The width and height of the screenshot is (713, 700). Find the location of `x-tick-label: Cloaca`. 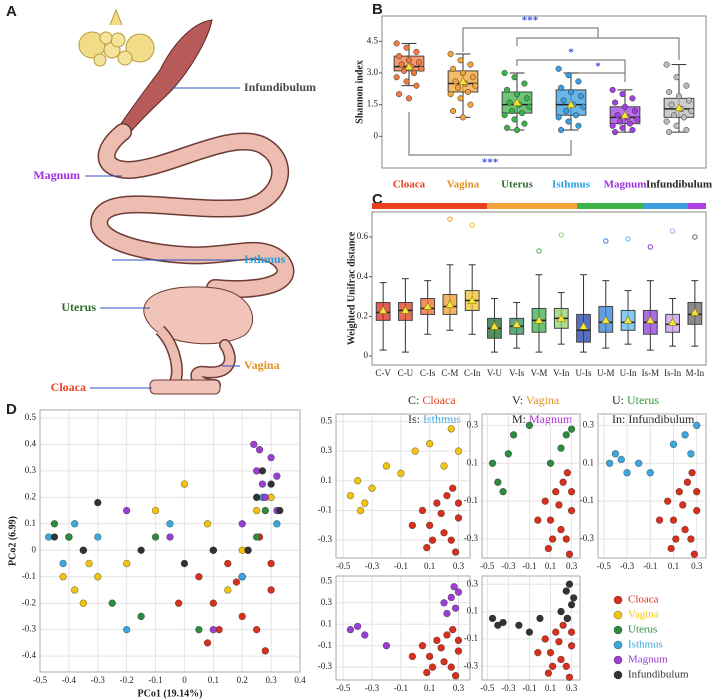

x-tick-label: Cloaca is located at coordinates (409, 185).